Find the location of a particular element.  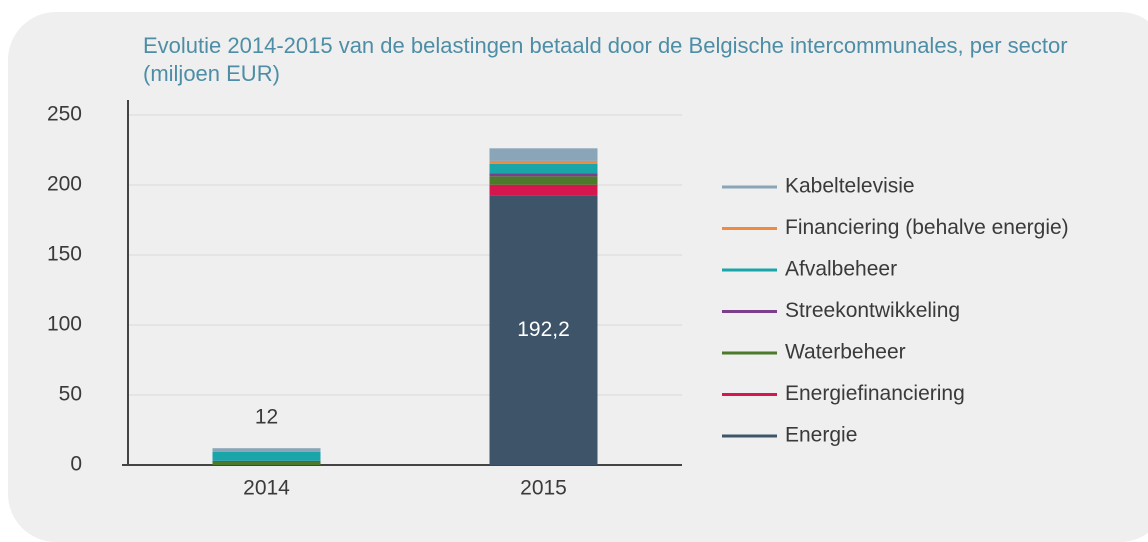

legend-label: Financiering (behalve energie) is located at coordinates (927, 227).